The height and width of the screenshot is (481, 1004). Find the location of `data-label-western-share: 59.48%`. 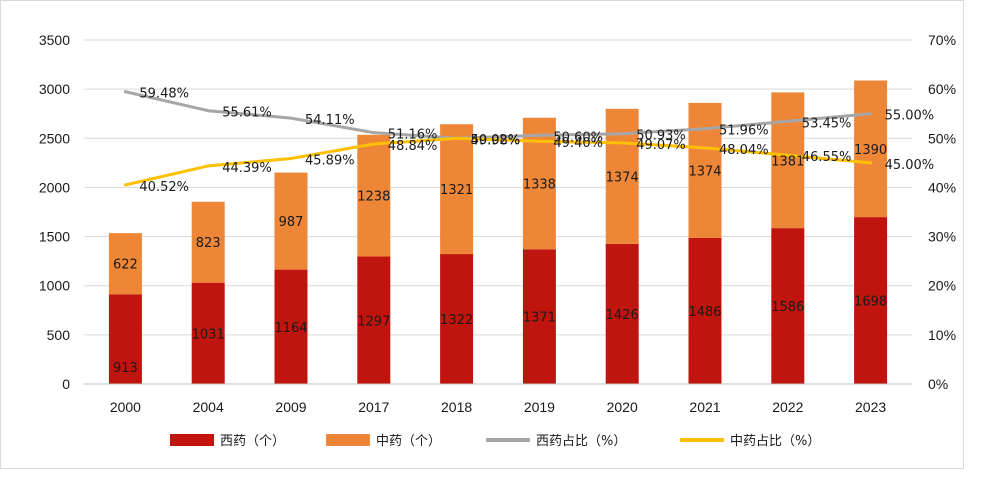

data-label-western-share: 59.48% is located at coordinates (164, 94).